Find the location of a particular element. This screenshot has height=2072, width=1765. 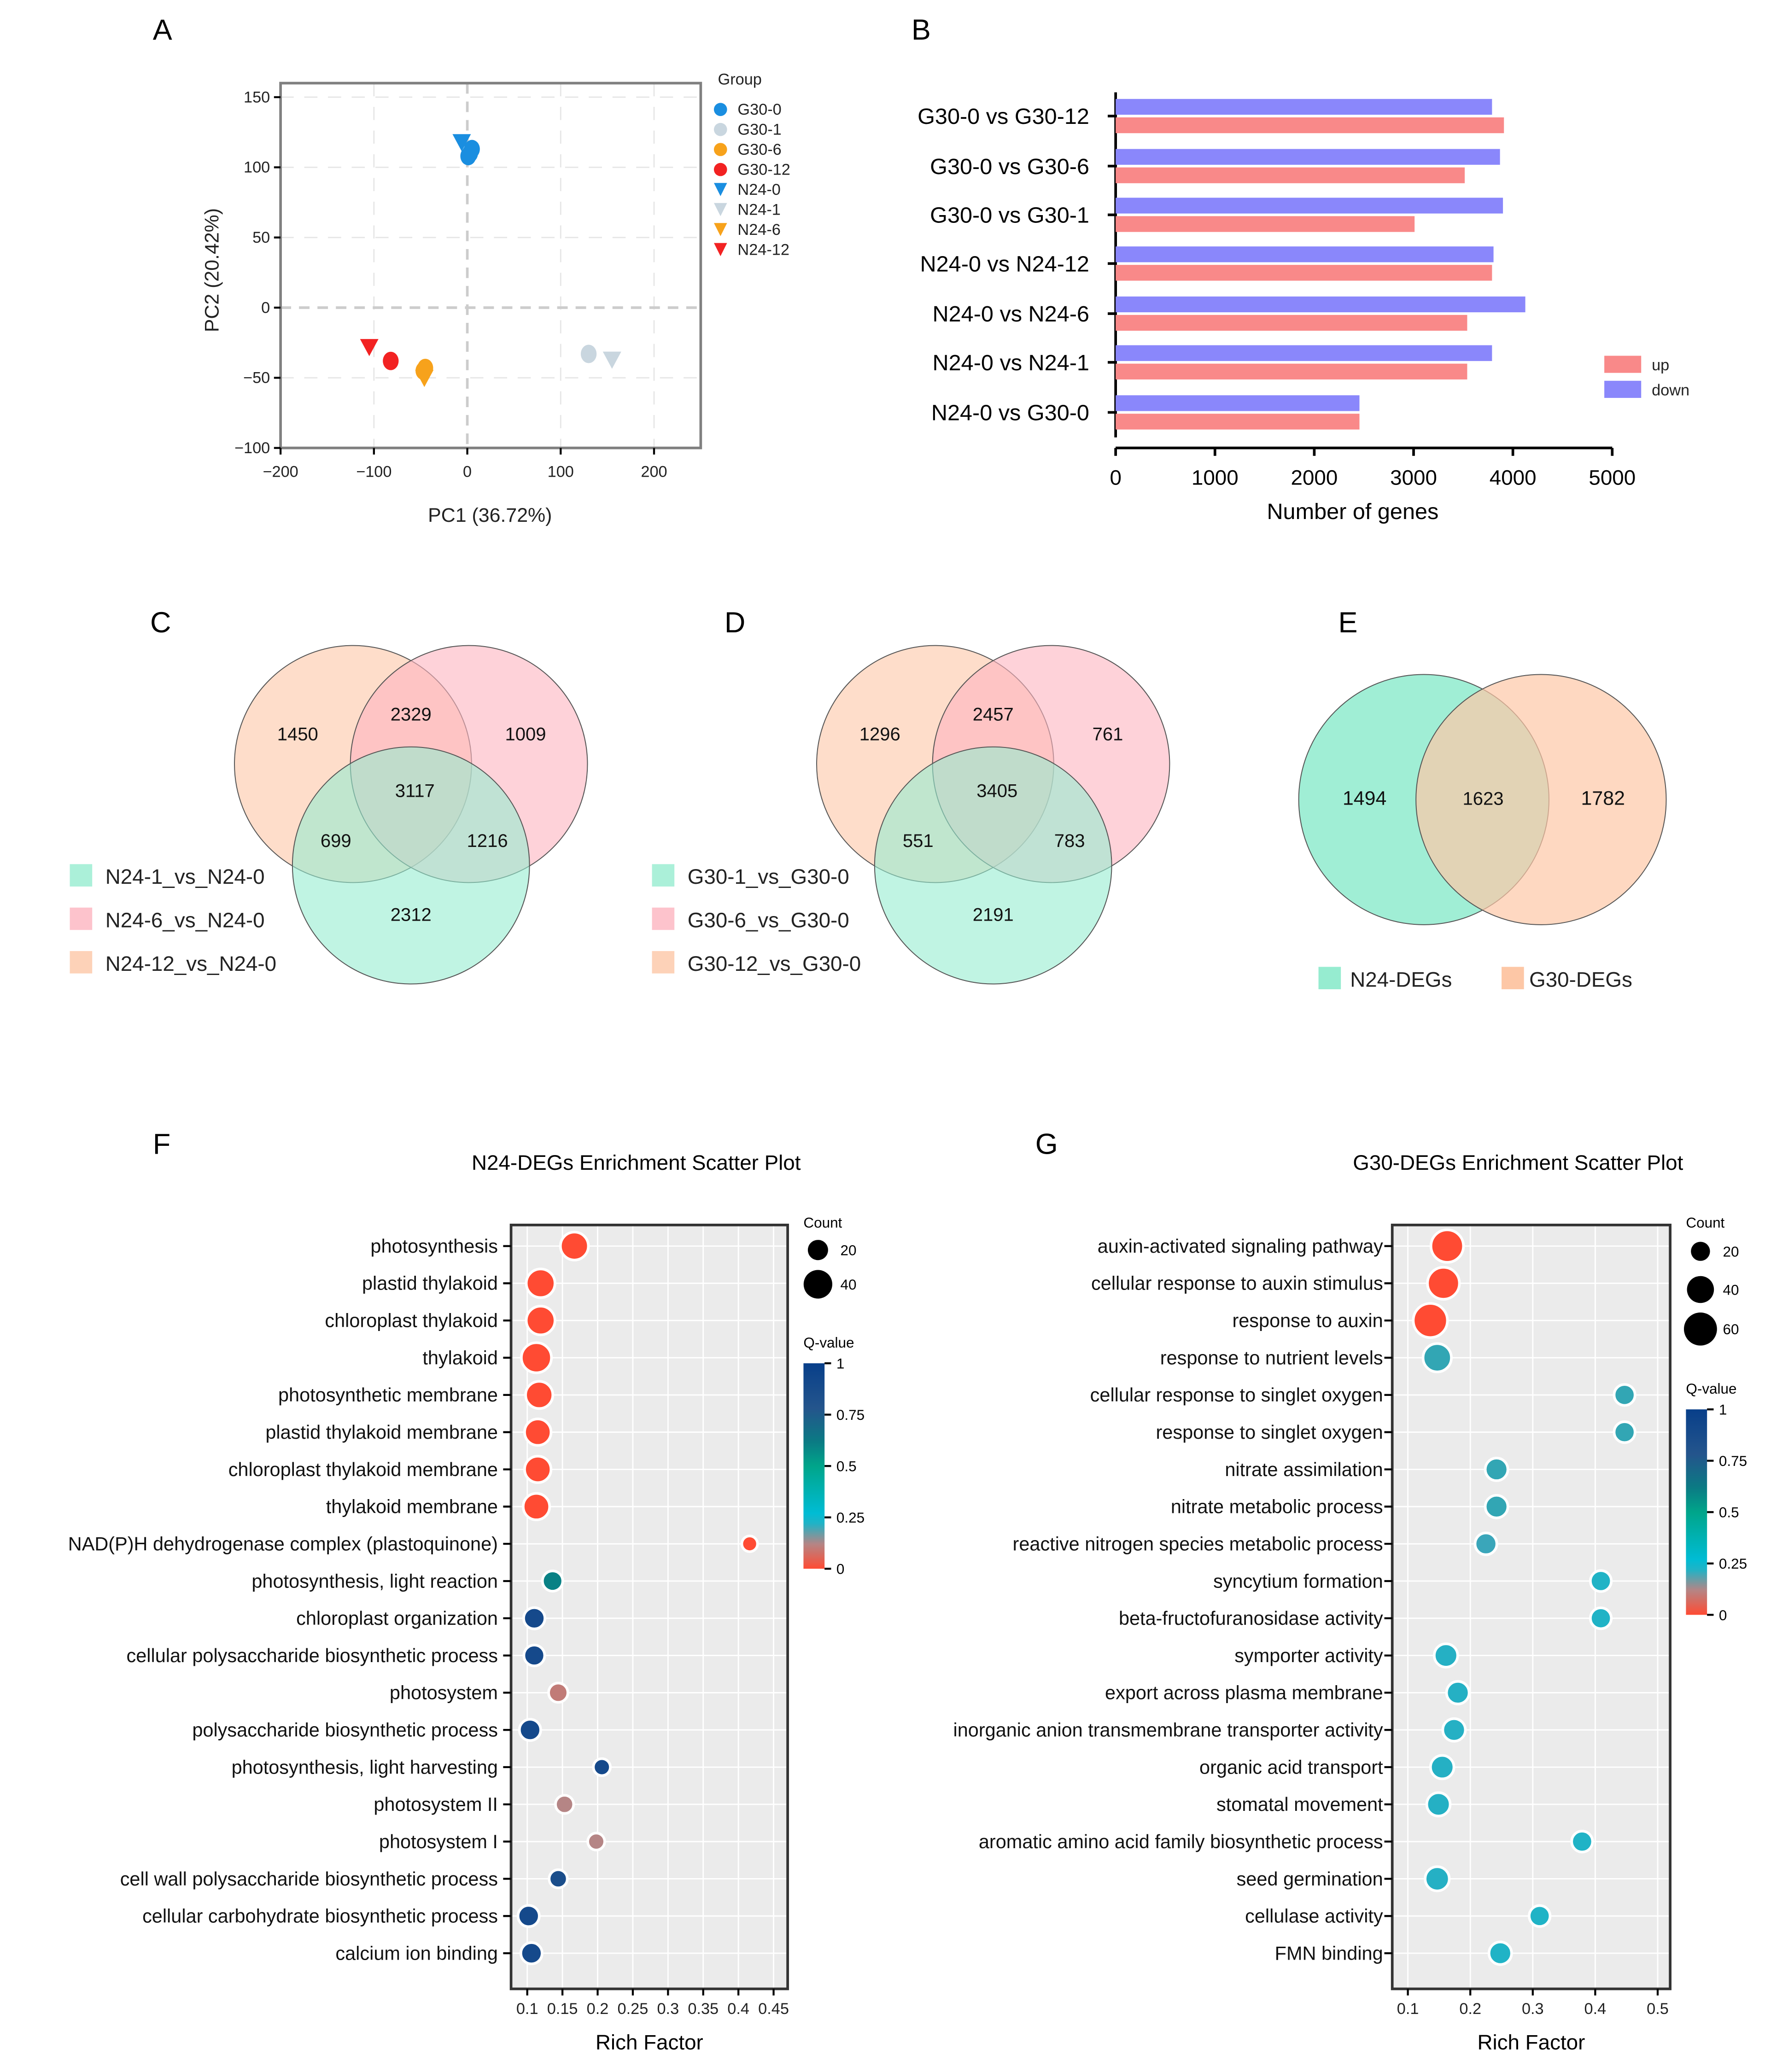

category-label: N24-0 vs N24-12 is located at coordinates (1004, 263).